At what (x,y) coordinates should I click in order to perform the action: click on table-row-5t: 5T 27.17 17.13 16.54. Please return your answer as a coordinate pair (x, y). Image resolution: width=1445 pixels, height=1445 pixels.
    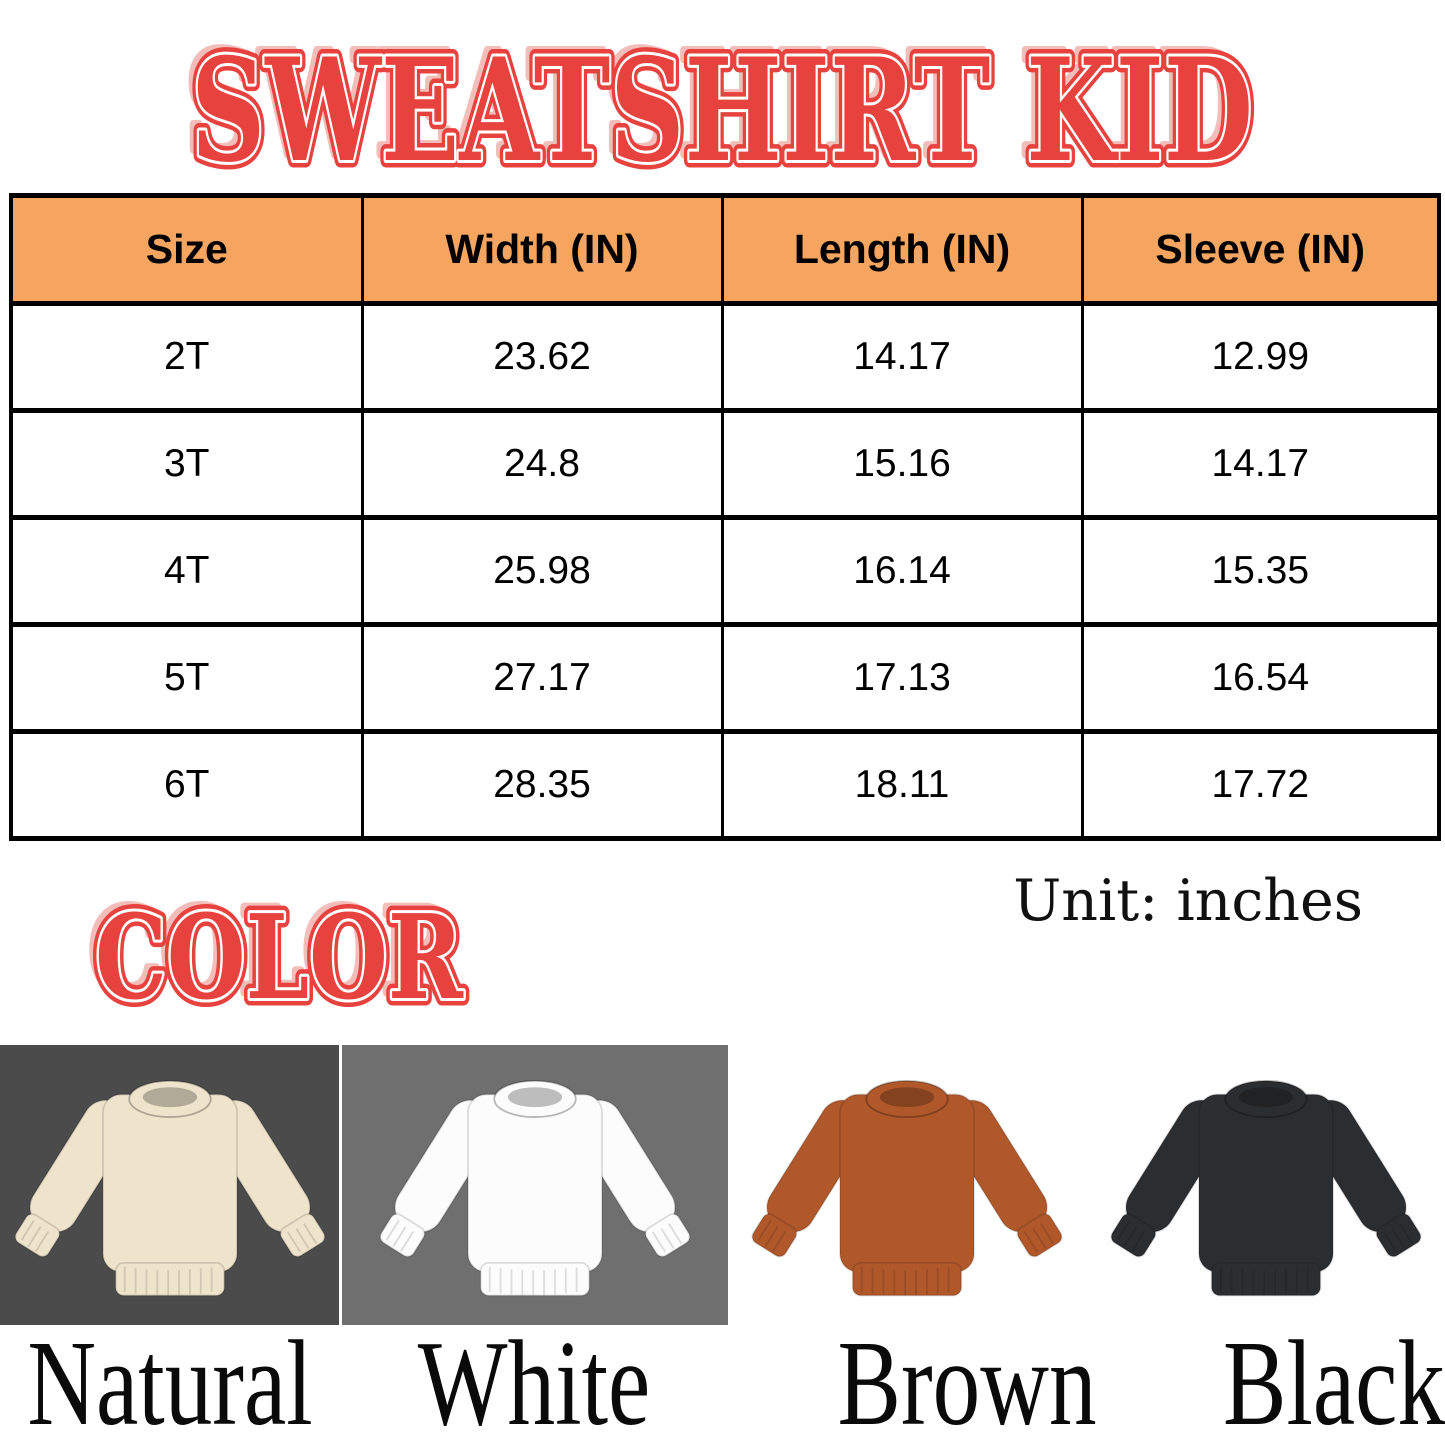
    Looking at the image, I should click on (725, 678).